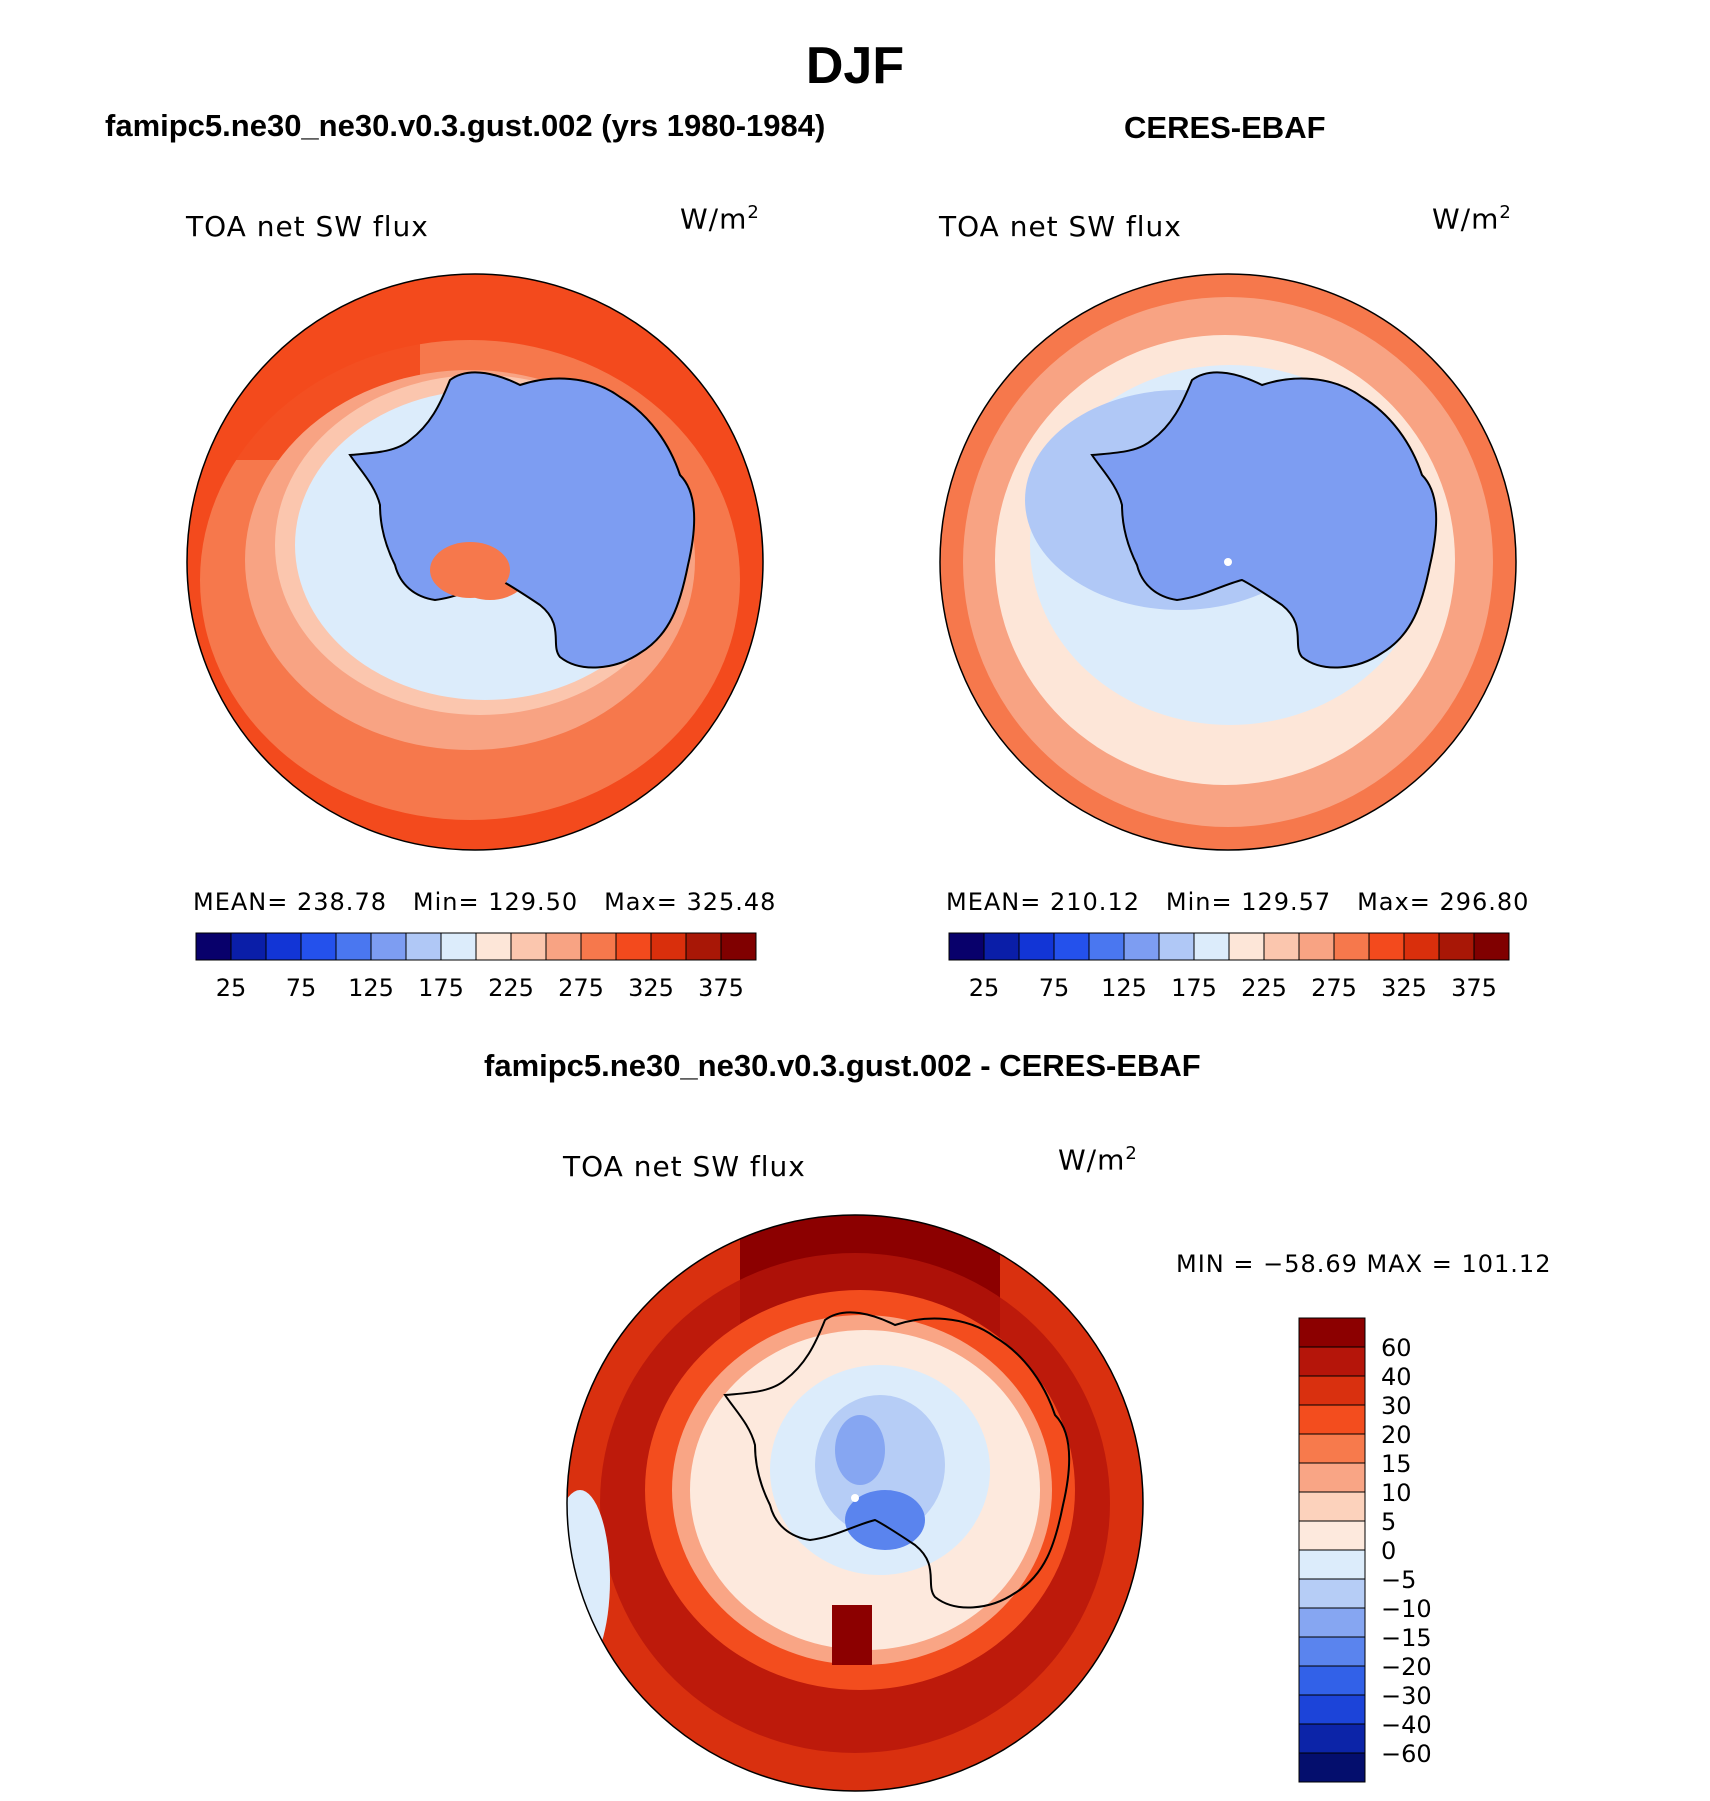 The height and width of the screenshot is (1801, 1710). What do you see at coordinates (984, 988) in the screenshot?
I see `obs-colorbar-tick-label: 25` at bounding box center [984, 988].